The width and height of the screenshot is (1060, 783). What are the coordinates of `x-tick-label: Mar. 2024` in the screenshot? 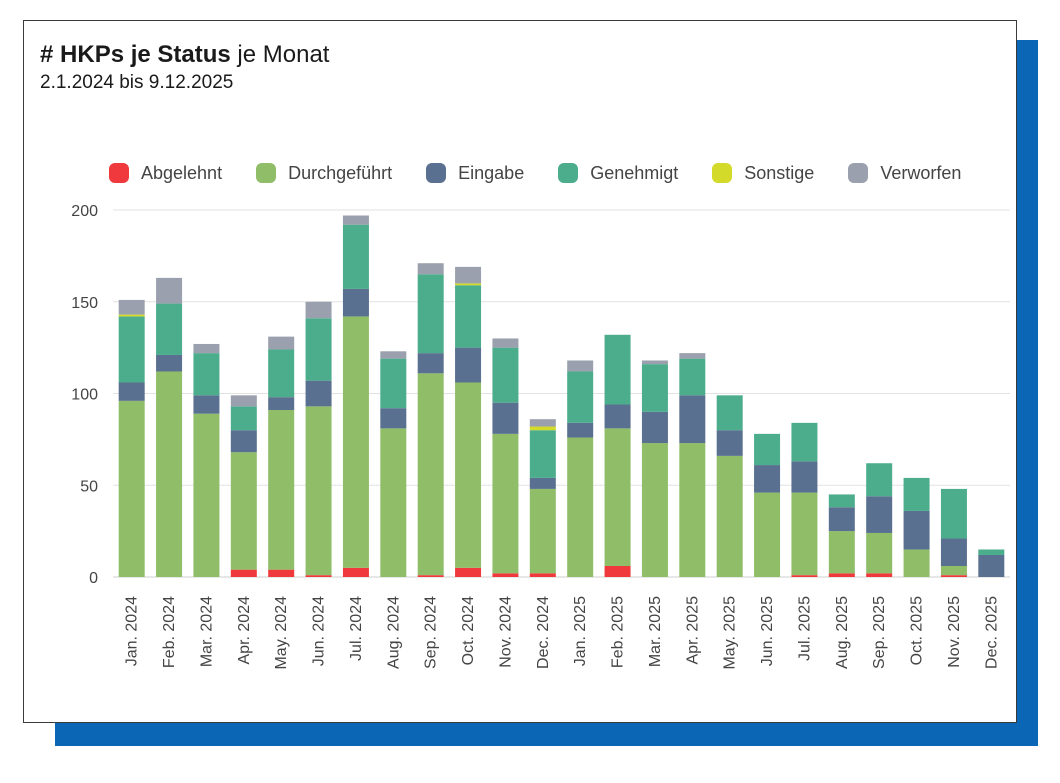 It's located at (206, 631).